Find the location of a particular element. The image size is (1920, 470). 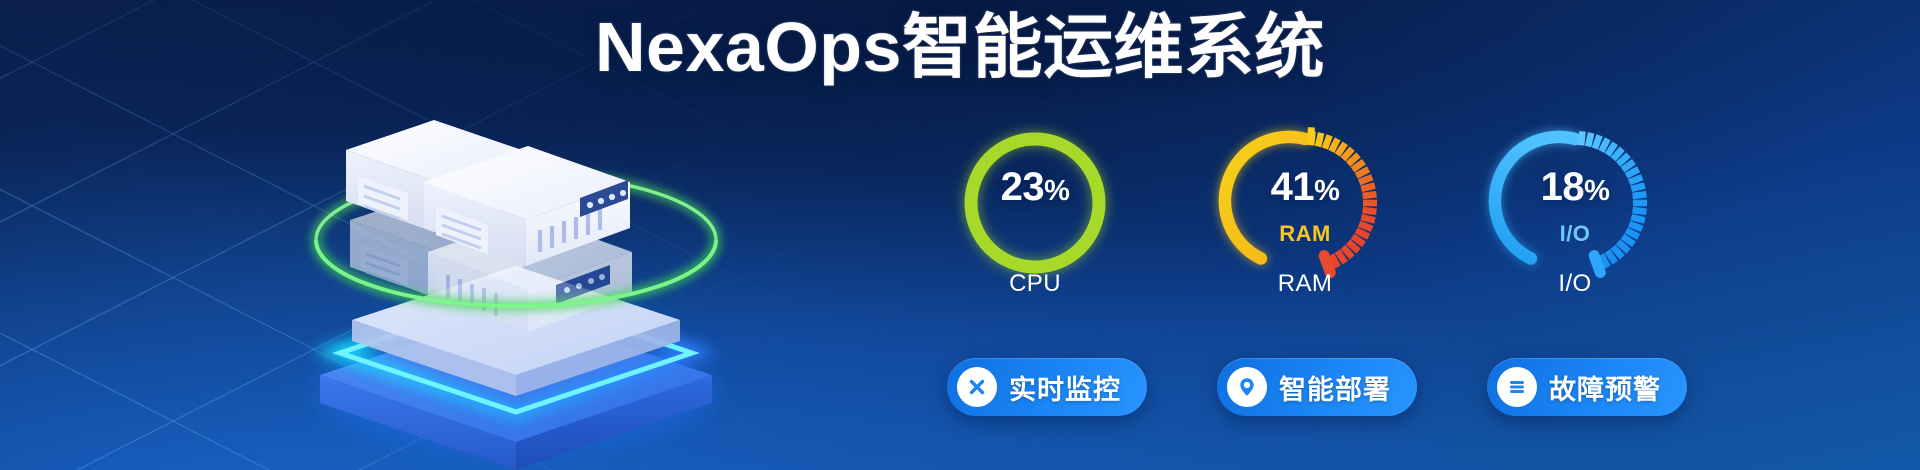

button-smart-deploy-label: 智能部署 is located at coordinates (1335, 389).